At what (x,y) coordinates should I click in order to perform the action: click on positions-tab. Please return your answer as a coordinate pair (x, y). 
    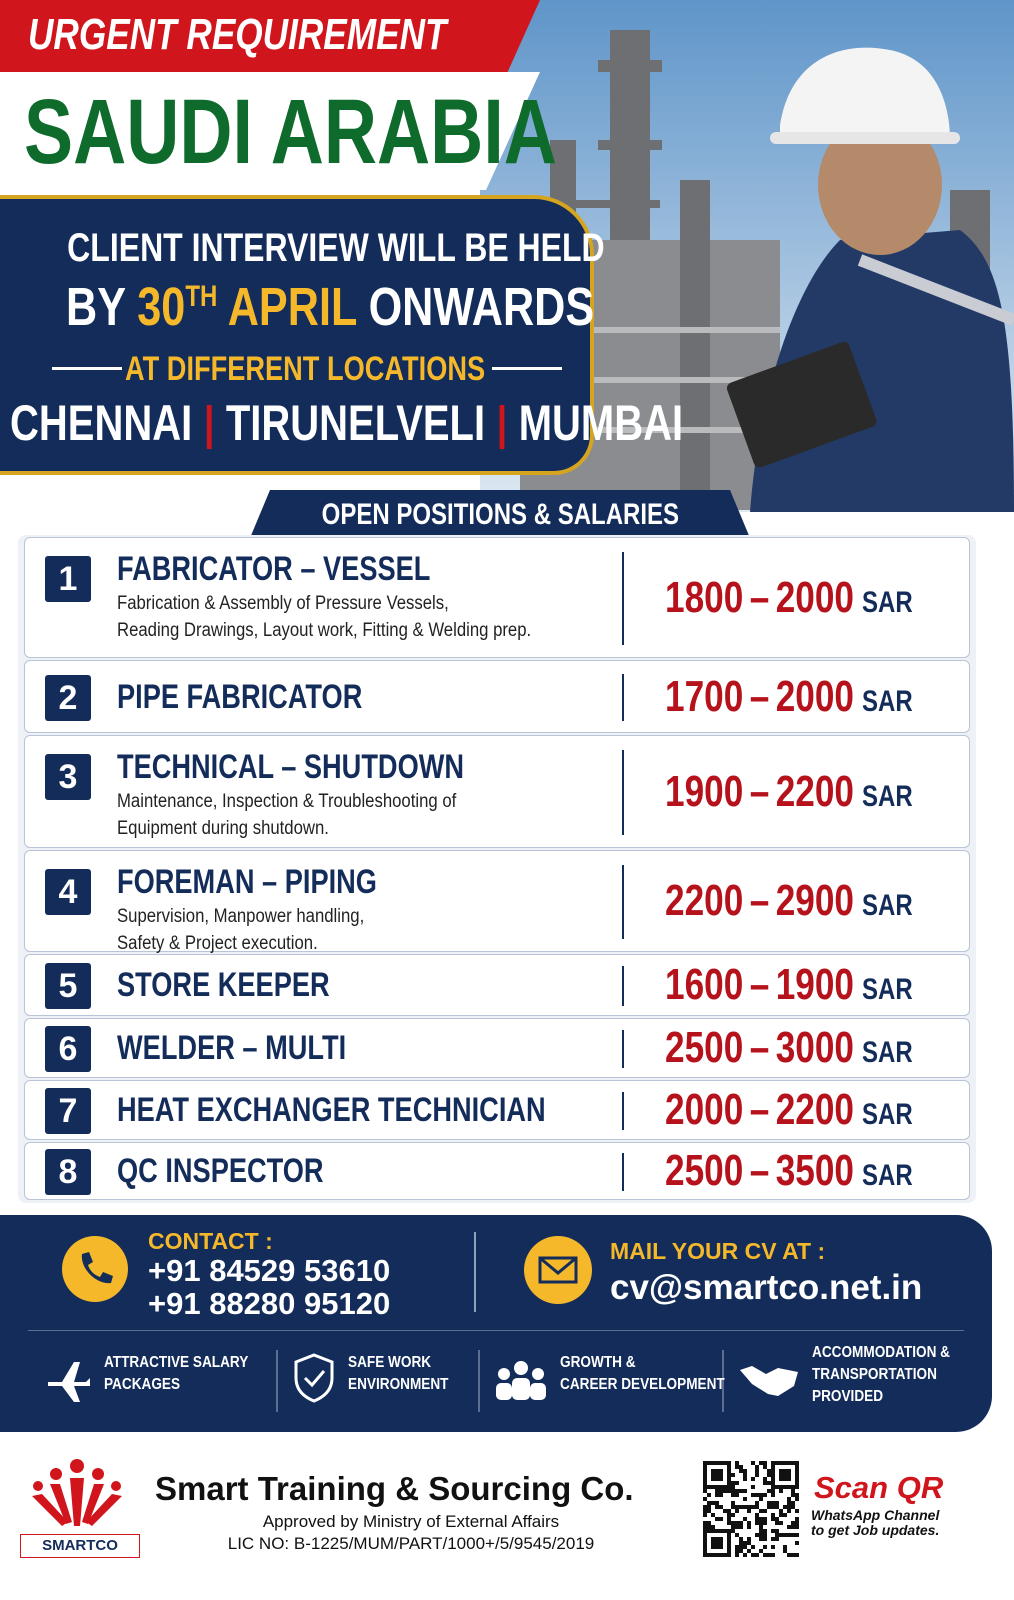
    Looking at the image, I should click on (500, 514).